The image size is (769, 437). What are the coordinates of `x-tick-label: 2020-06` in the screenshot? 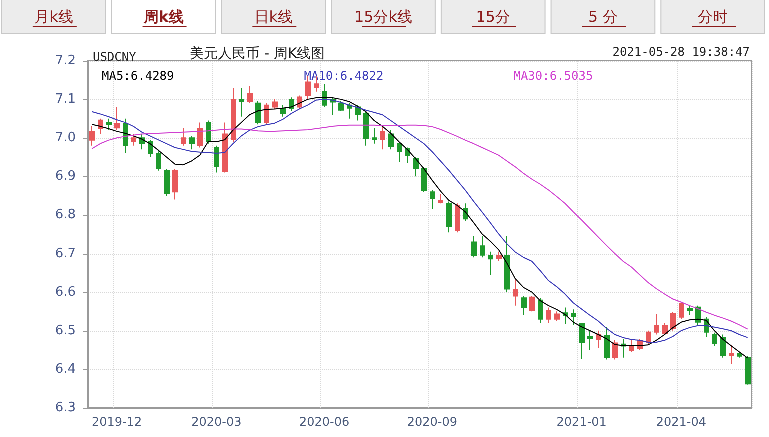 It's located at (324, 422).